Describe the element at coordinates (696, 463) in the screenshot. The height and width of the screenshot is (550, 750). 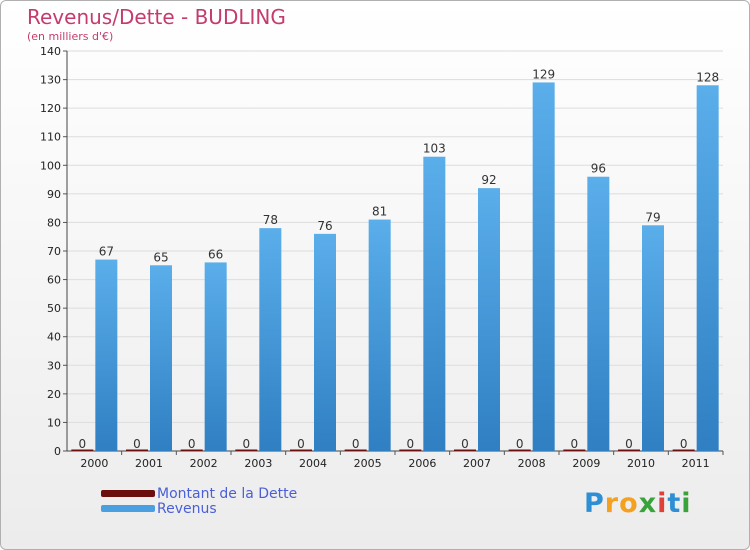
I see `x-tick-label: 2011` at that location.